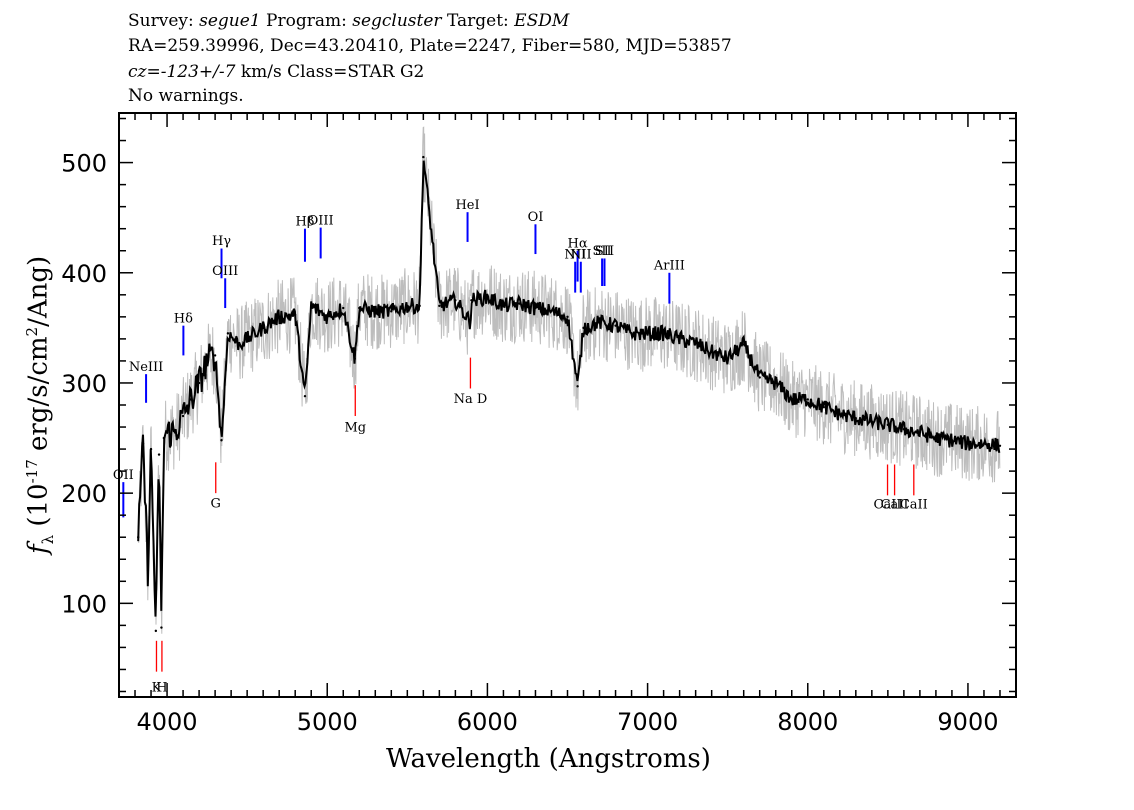 This screenshot has height=810, width=1134. I want to click on line-marker-label: NeIII, so click(146, 367).